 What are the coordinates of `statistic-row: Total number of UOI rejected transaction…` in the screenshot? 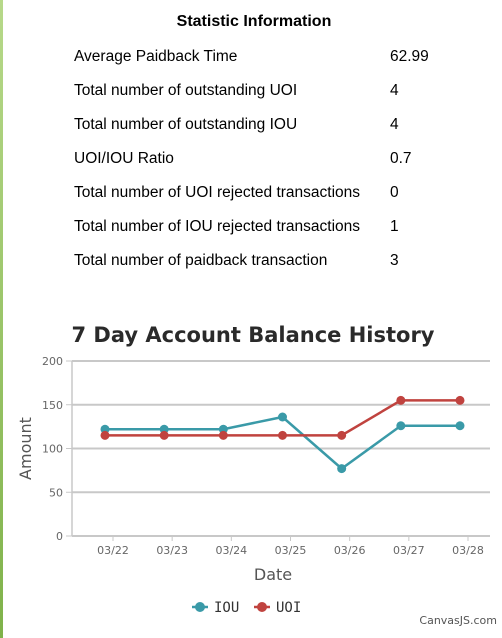 It's located at (249, 193).